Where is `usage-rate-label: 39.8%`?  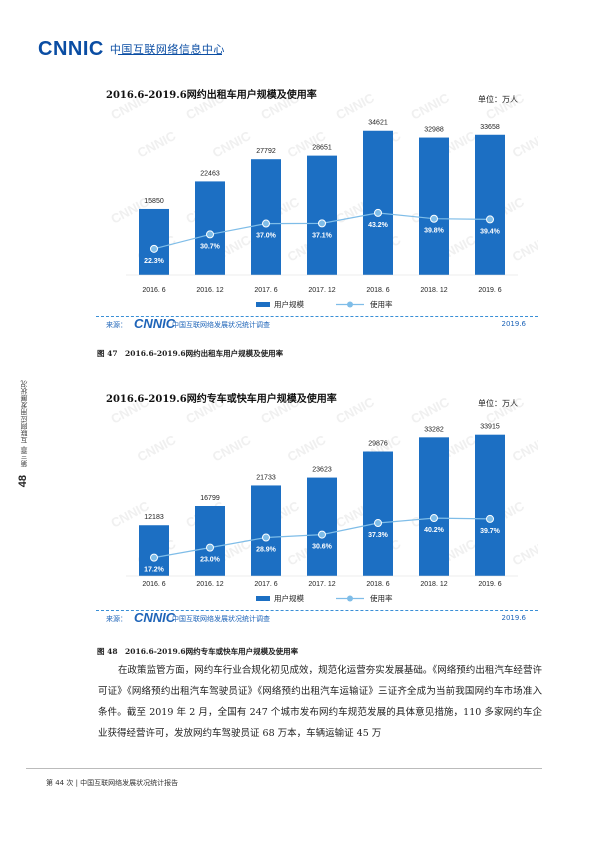 usage-rate-label: 39.8% is located at coordinates (434, 231).